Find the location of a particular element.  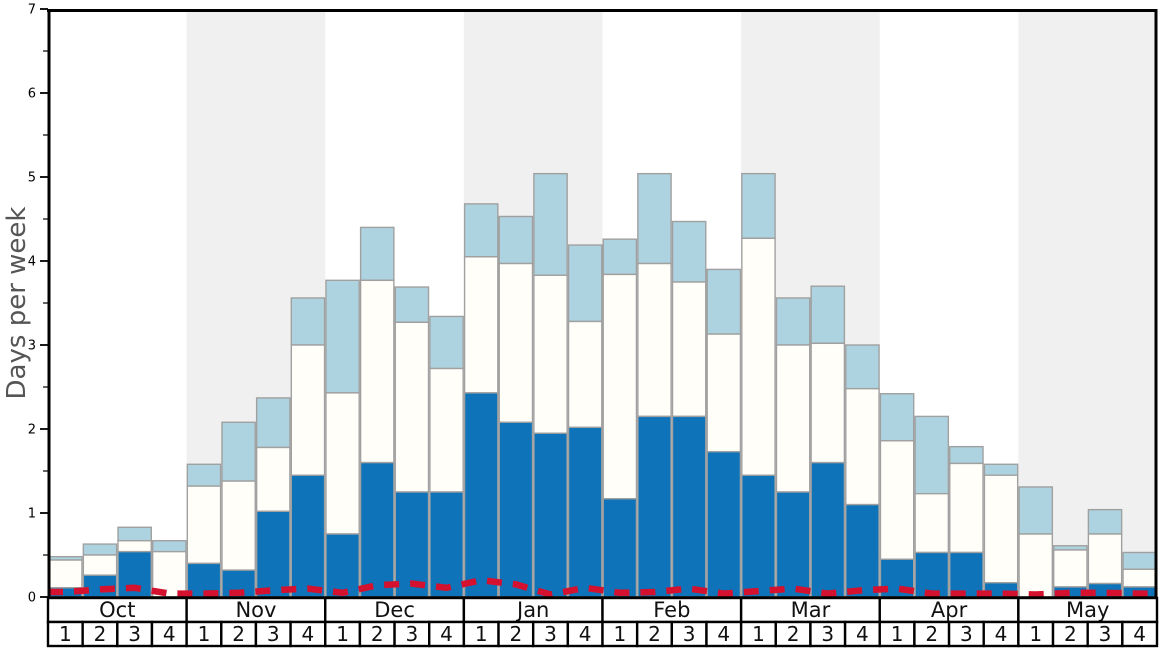

red-dashed-line is located at coordinates (602, 587).